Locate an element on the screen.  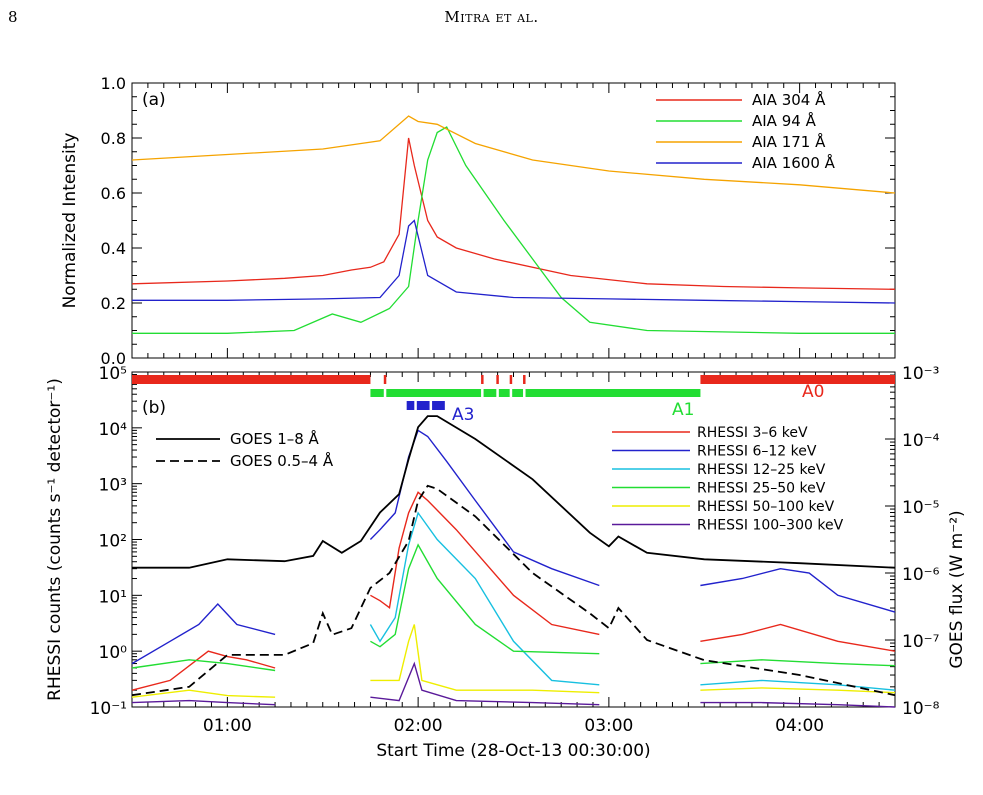
series-aia-171-line is located at coordinates (513, 154).